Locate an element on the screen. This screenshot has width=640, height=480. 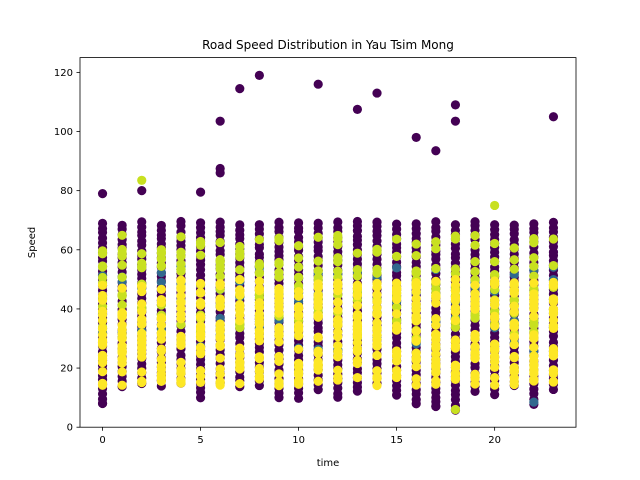
y-tick-label: 120 is located at coordinates (63, 73).